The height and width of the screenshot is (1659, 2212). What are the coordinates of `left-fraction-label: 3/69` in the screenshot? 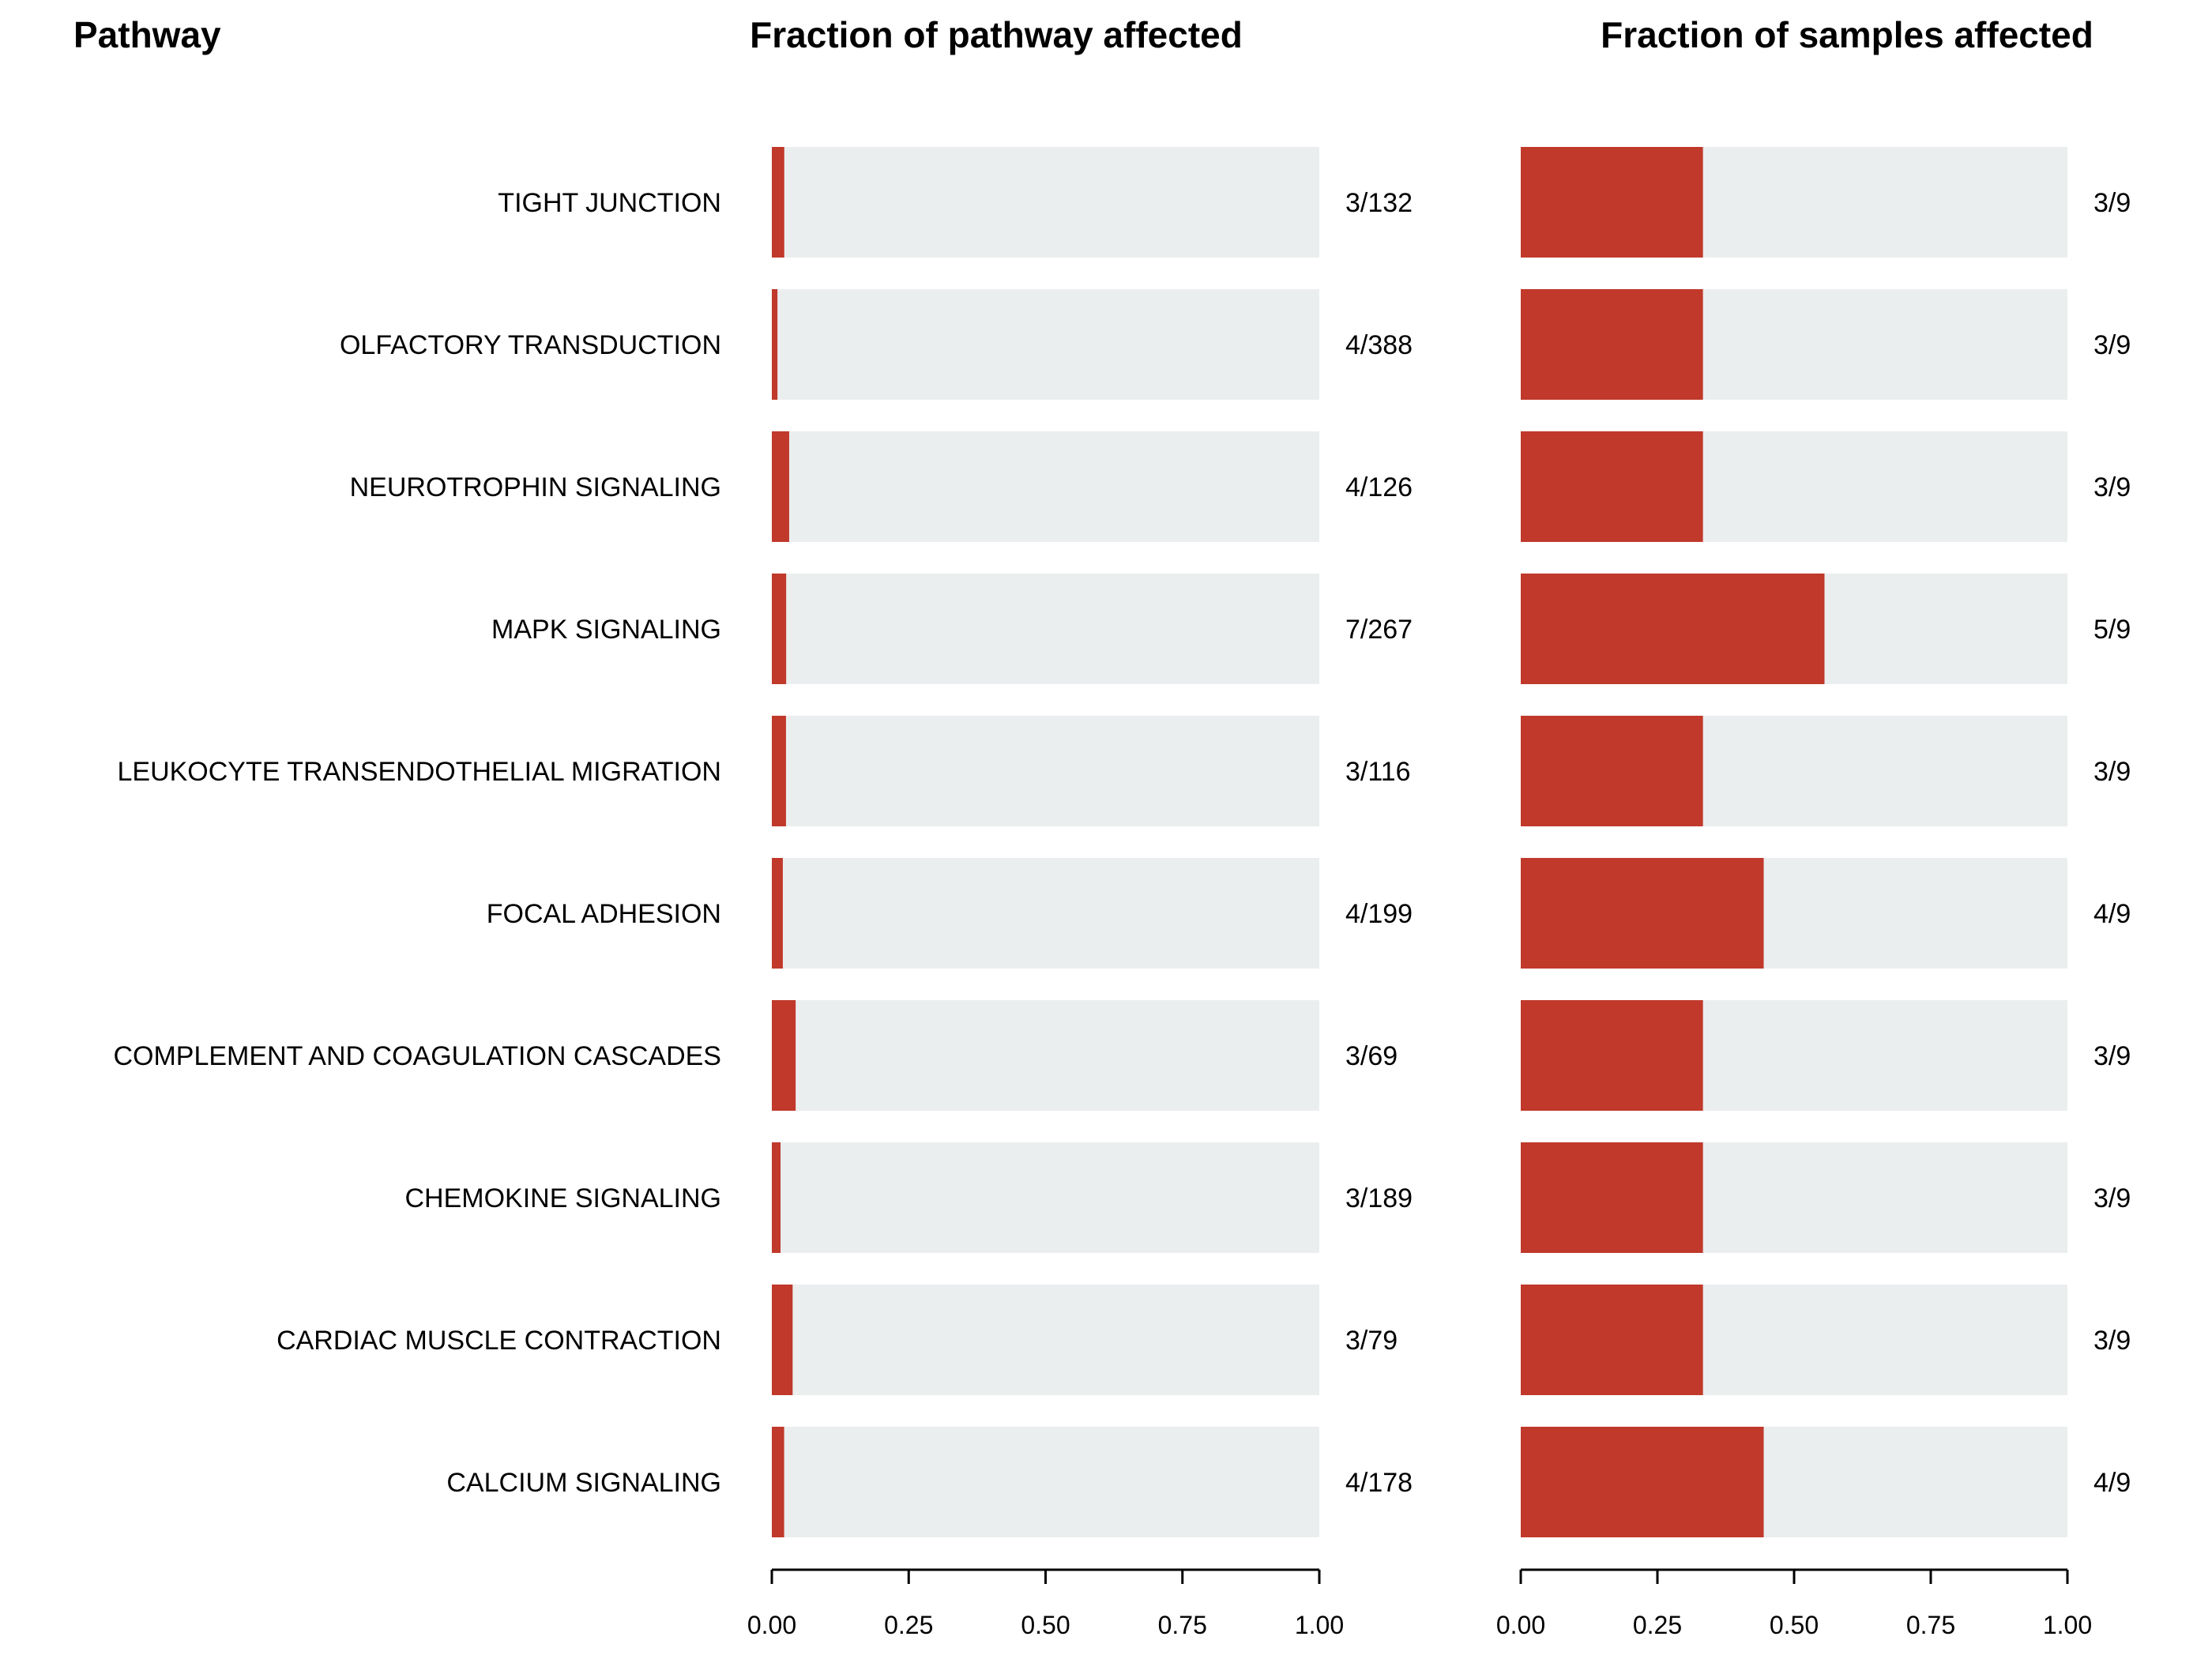 It's located at (1372, 1056).